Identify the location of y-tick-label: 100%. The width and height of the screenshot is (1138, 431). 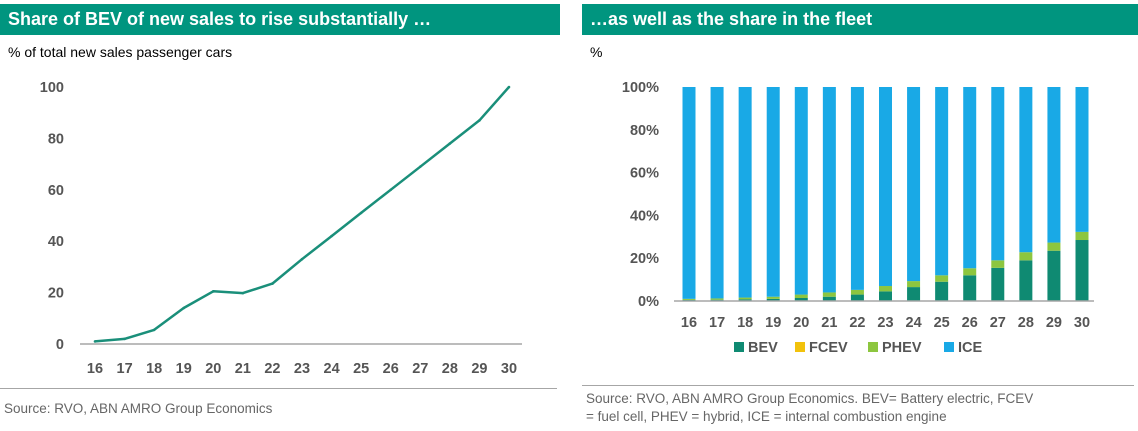
(640, 88).